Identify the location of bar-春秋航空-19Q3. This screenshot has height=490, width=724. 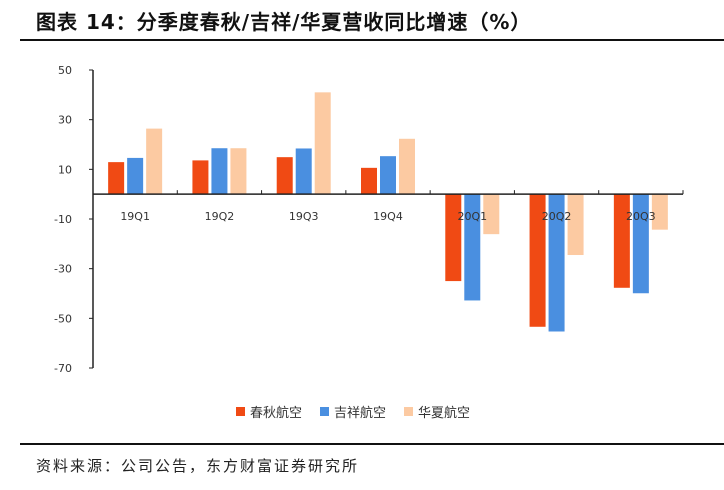
(284, 176).